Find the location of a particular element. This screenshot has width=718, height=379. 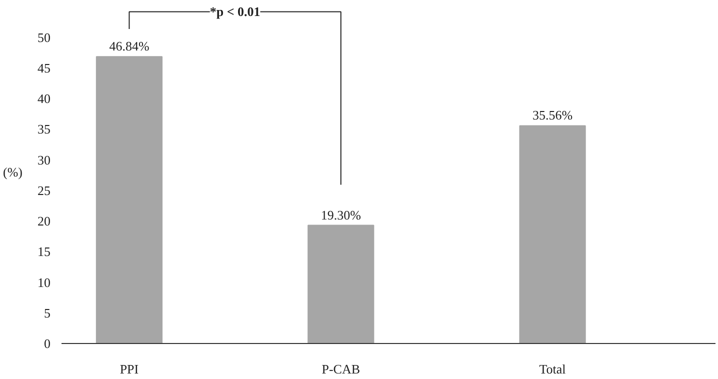

y-tick-label: 50 is located at coordinates (44, 37).